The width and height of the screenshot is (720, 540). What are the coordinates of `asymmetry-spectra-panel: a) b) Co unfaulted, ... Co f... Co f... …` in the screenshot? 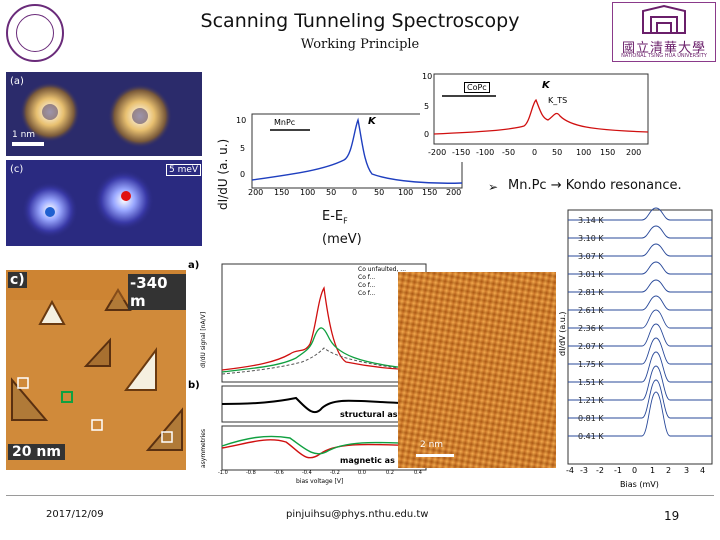 It's located at (308, 372).